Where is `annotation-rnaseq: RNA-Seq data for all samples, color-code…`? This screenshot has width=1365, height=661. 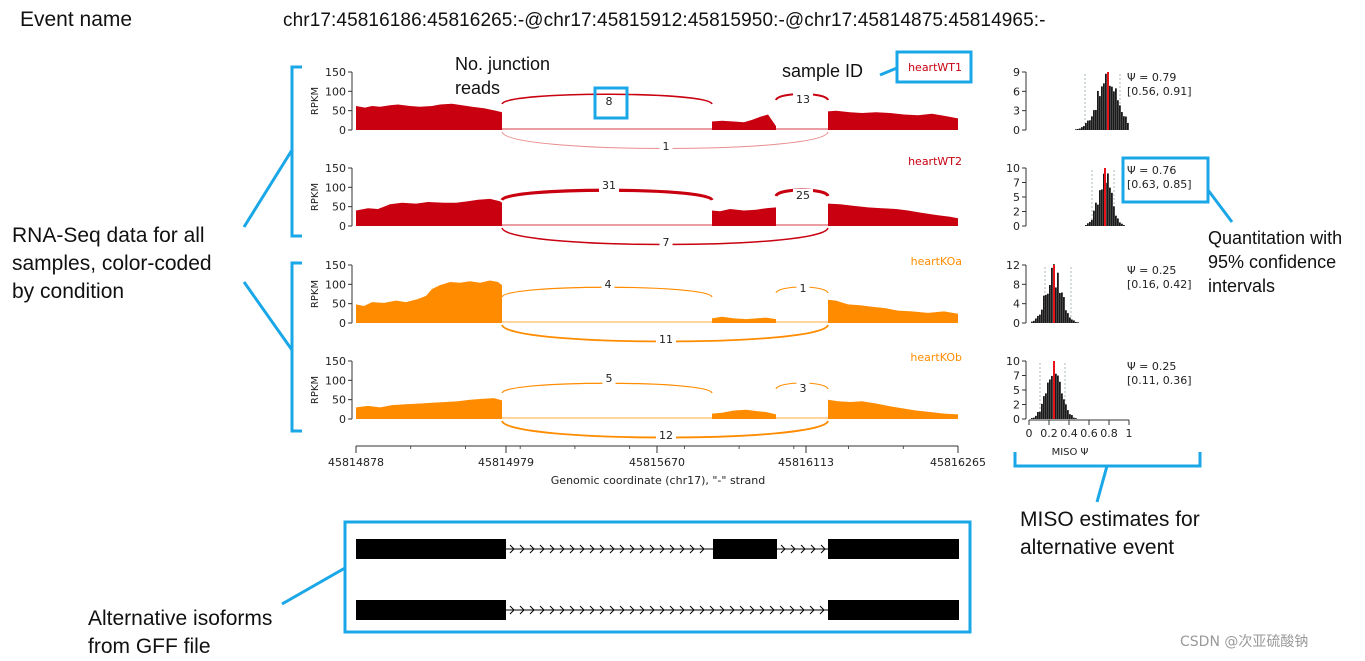
annotation-rnaseq: RNA-Seq data for all samples, color-code… is located at coordinates (137, 264).